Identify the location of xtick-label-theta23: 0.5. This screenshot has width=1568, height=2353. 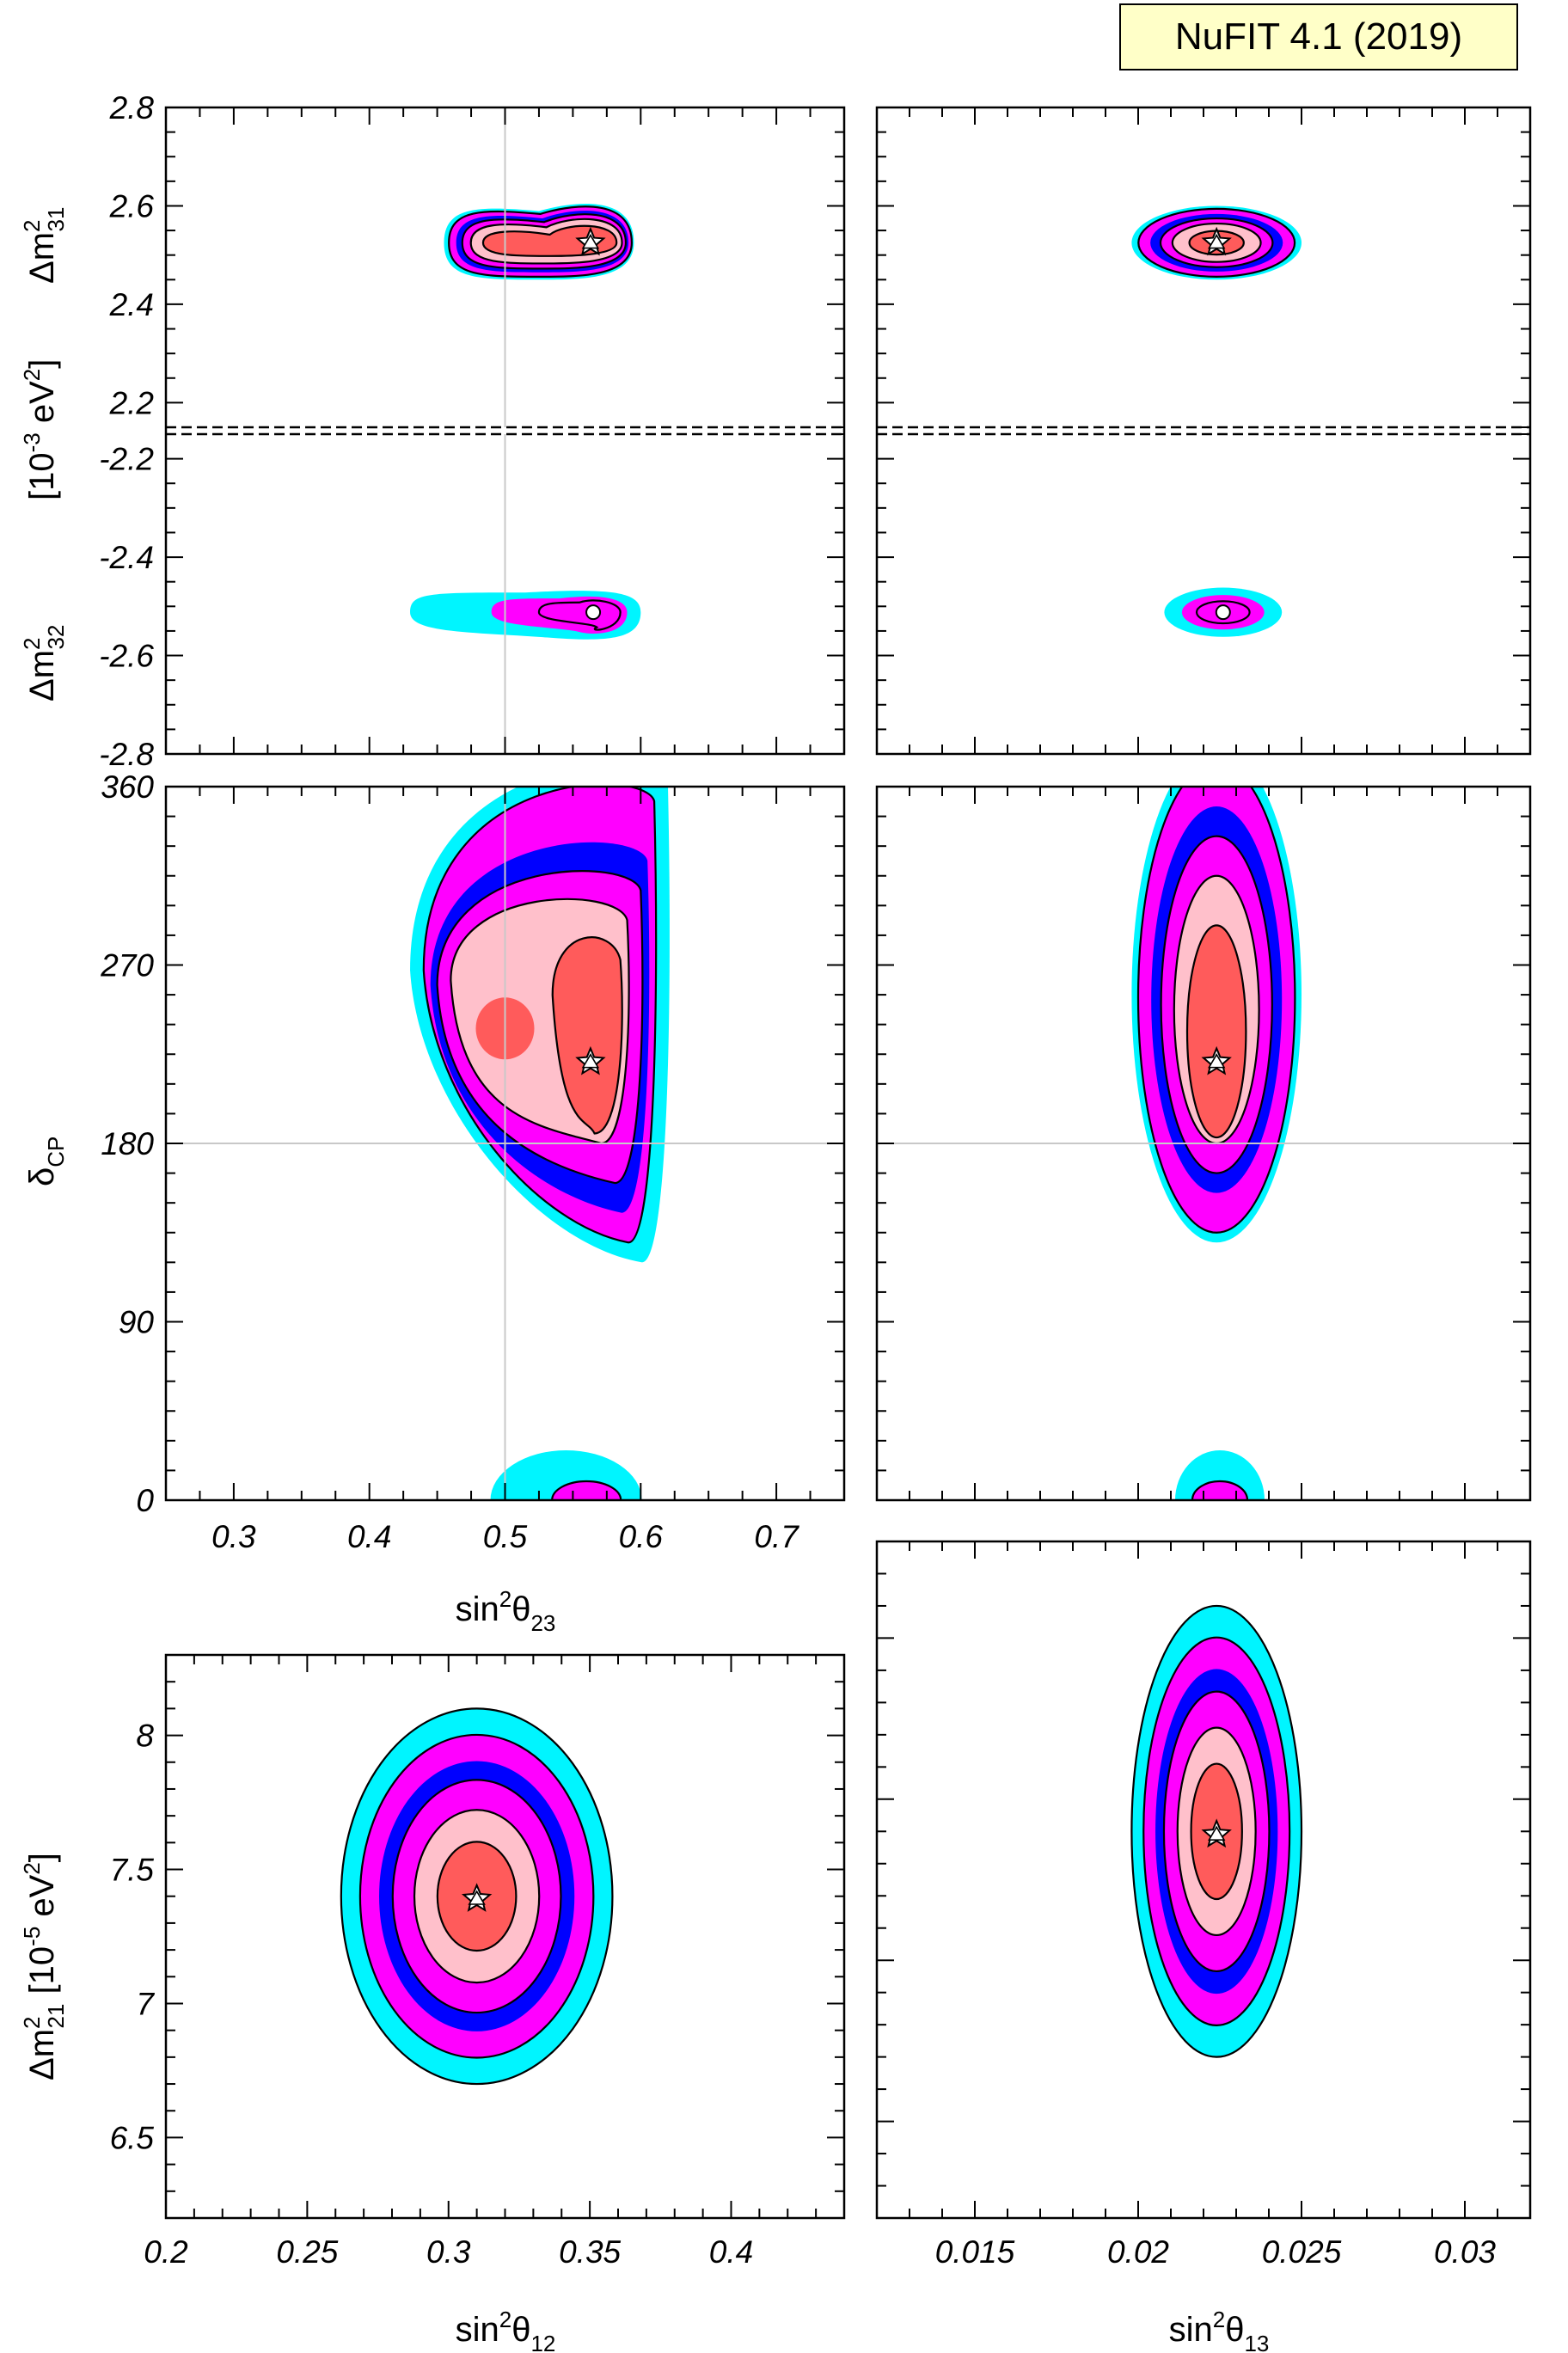
(505, 1536).